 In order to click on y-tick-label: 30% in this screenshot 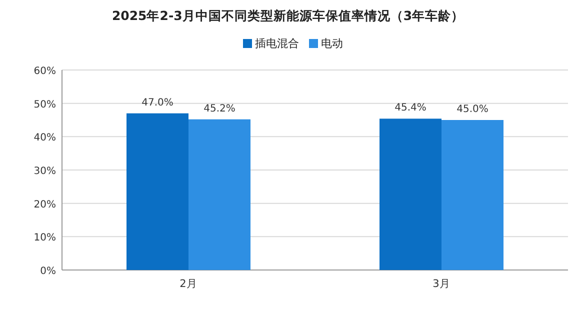, I will do `click(45, 171)`.